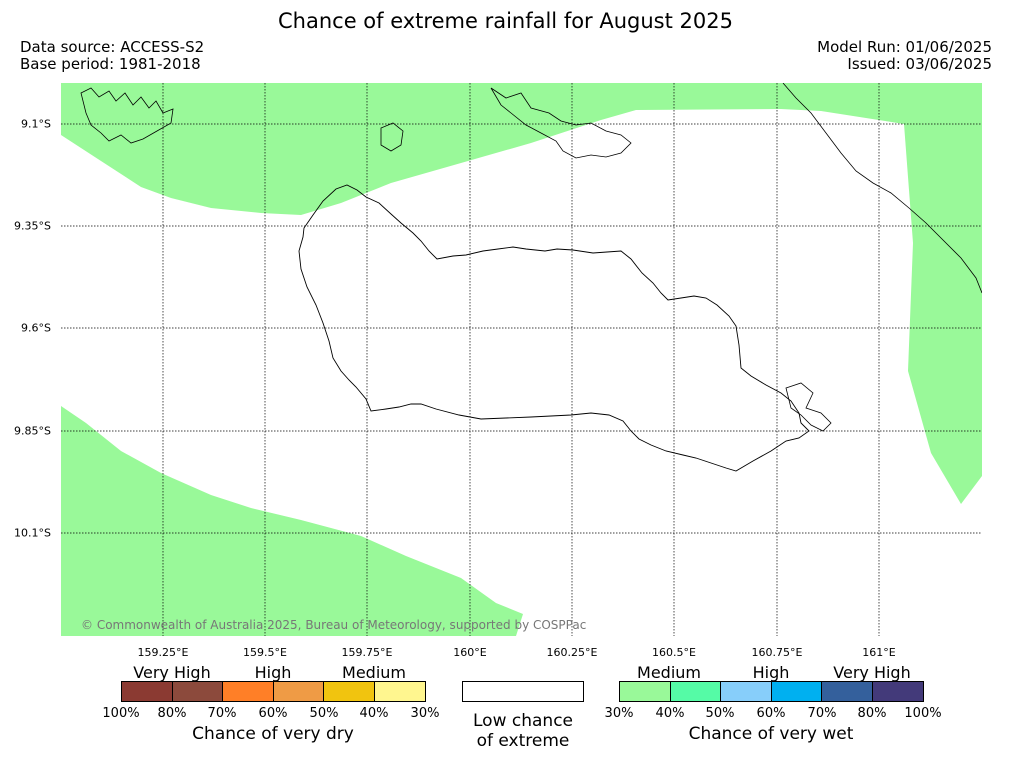 The image size is (1011, 758). Describe the element at coordinates (771, 672) in the screenshot. I see `wet-header-high: High` at that location.